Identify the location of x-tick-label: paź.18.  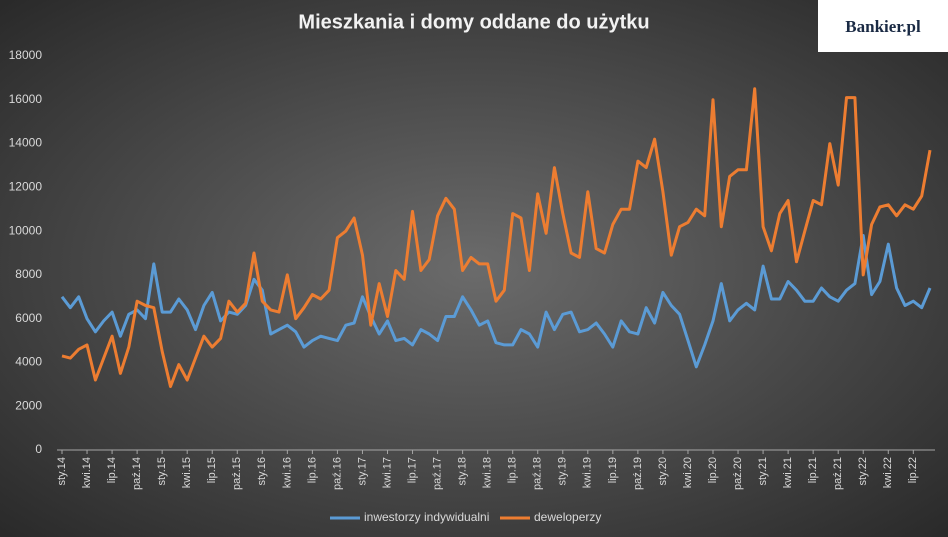
(538, 473).